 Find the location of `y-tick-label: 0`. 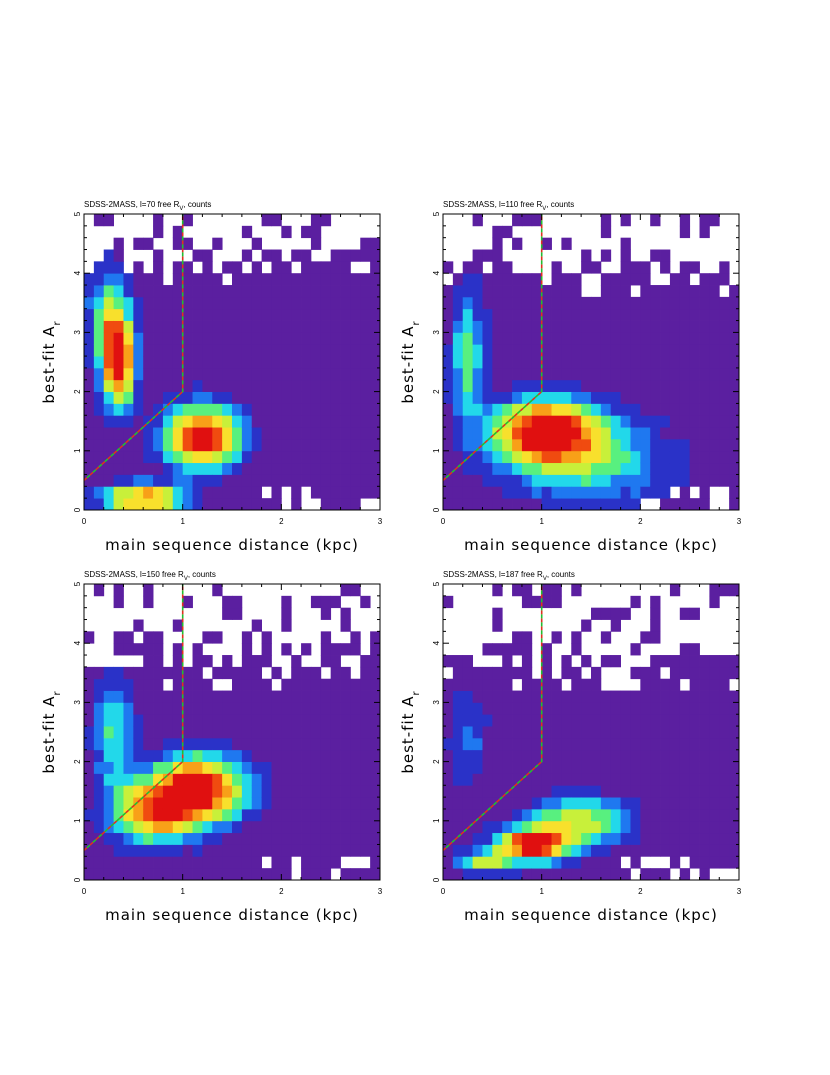

y-tick-label: 0 is located at coordinates (436, 879).